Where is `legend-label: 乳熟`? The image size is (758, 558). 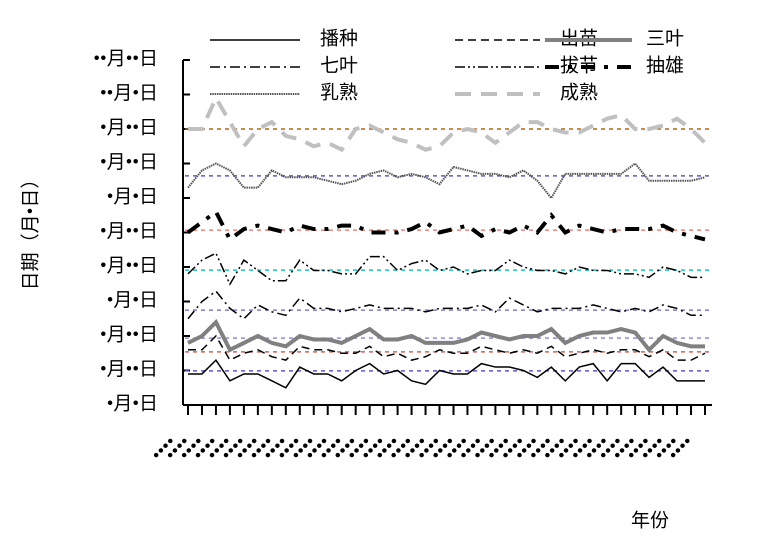 legend-label: 乳熟 is located at coordinates (339, 92).